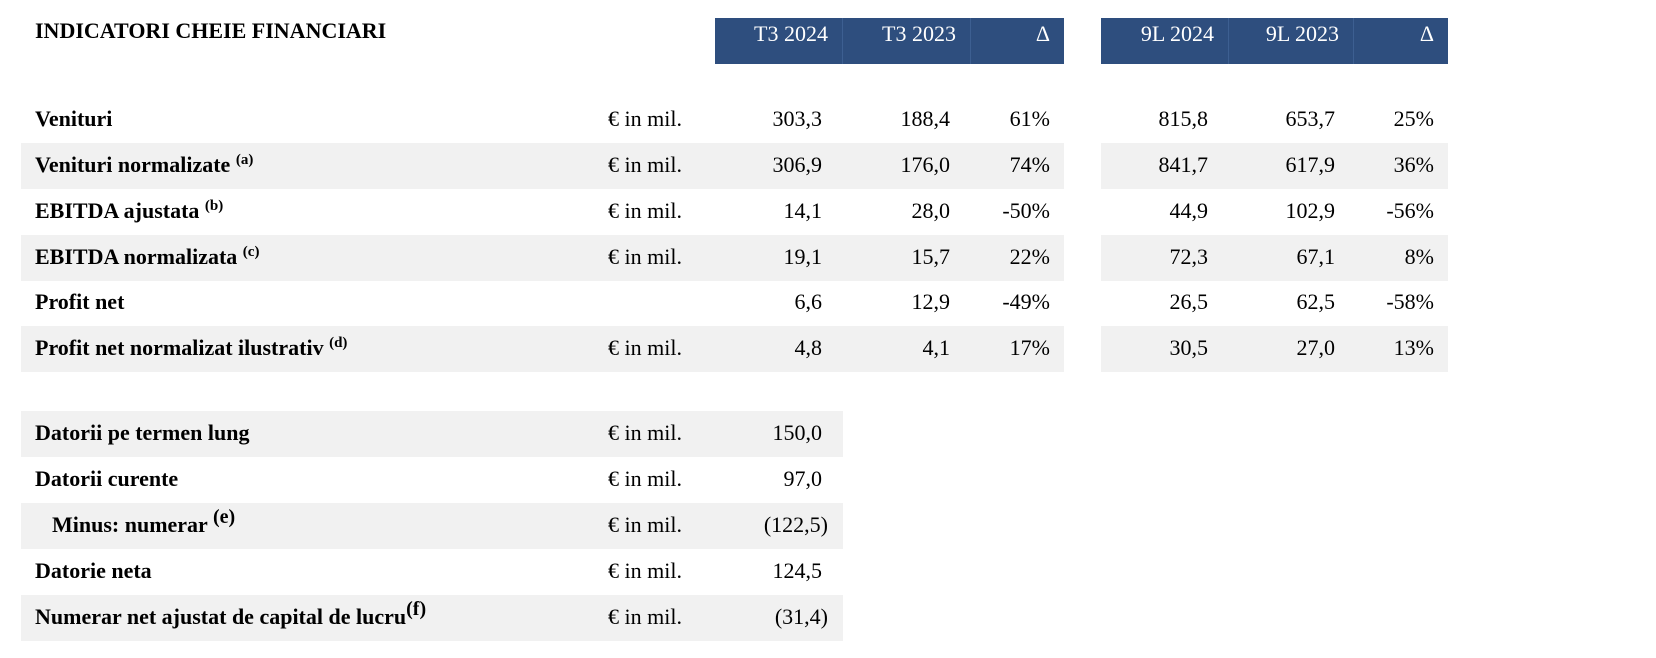 The image size is (1656, 658). Describe the element at coordinates (803, 256) in the screenshot. I see `value-t3-2024: 19,1` at that location.